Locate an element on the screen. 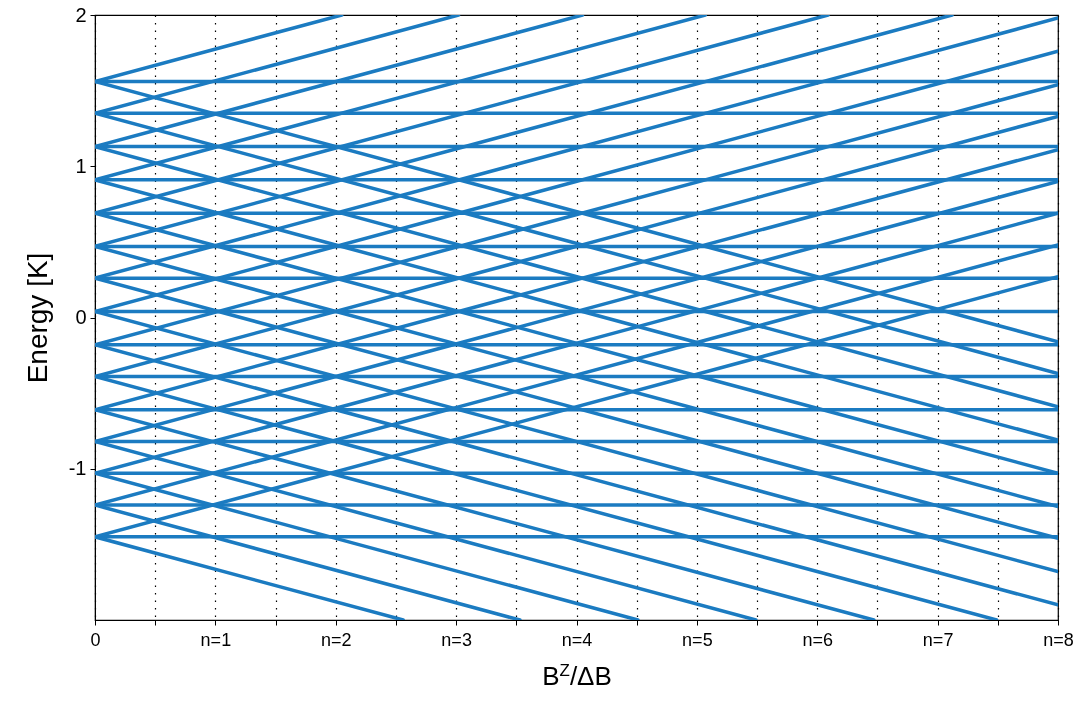 Image resolution: width=1073 pixels, height=717 pixels. x-tick-label: n=2 is located at coordinates (336, 639).